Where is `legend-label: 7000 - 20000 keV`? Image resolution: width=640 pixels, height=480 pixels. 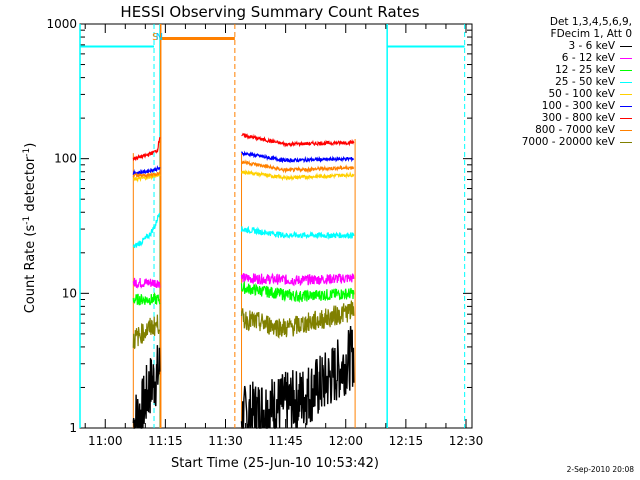
legend-label: 7000 - 20000 keV is located at coordinates (568, 142).